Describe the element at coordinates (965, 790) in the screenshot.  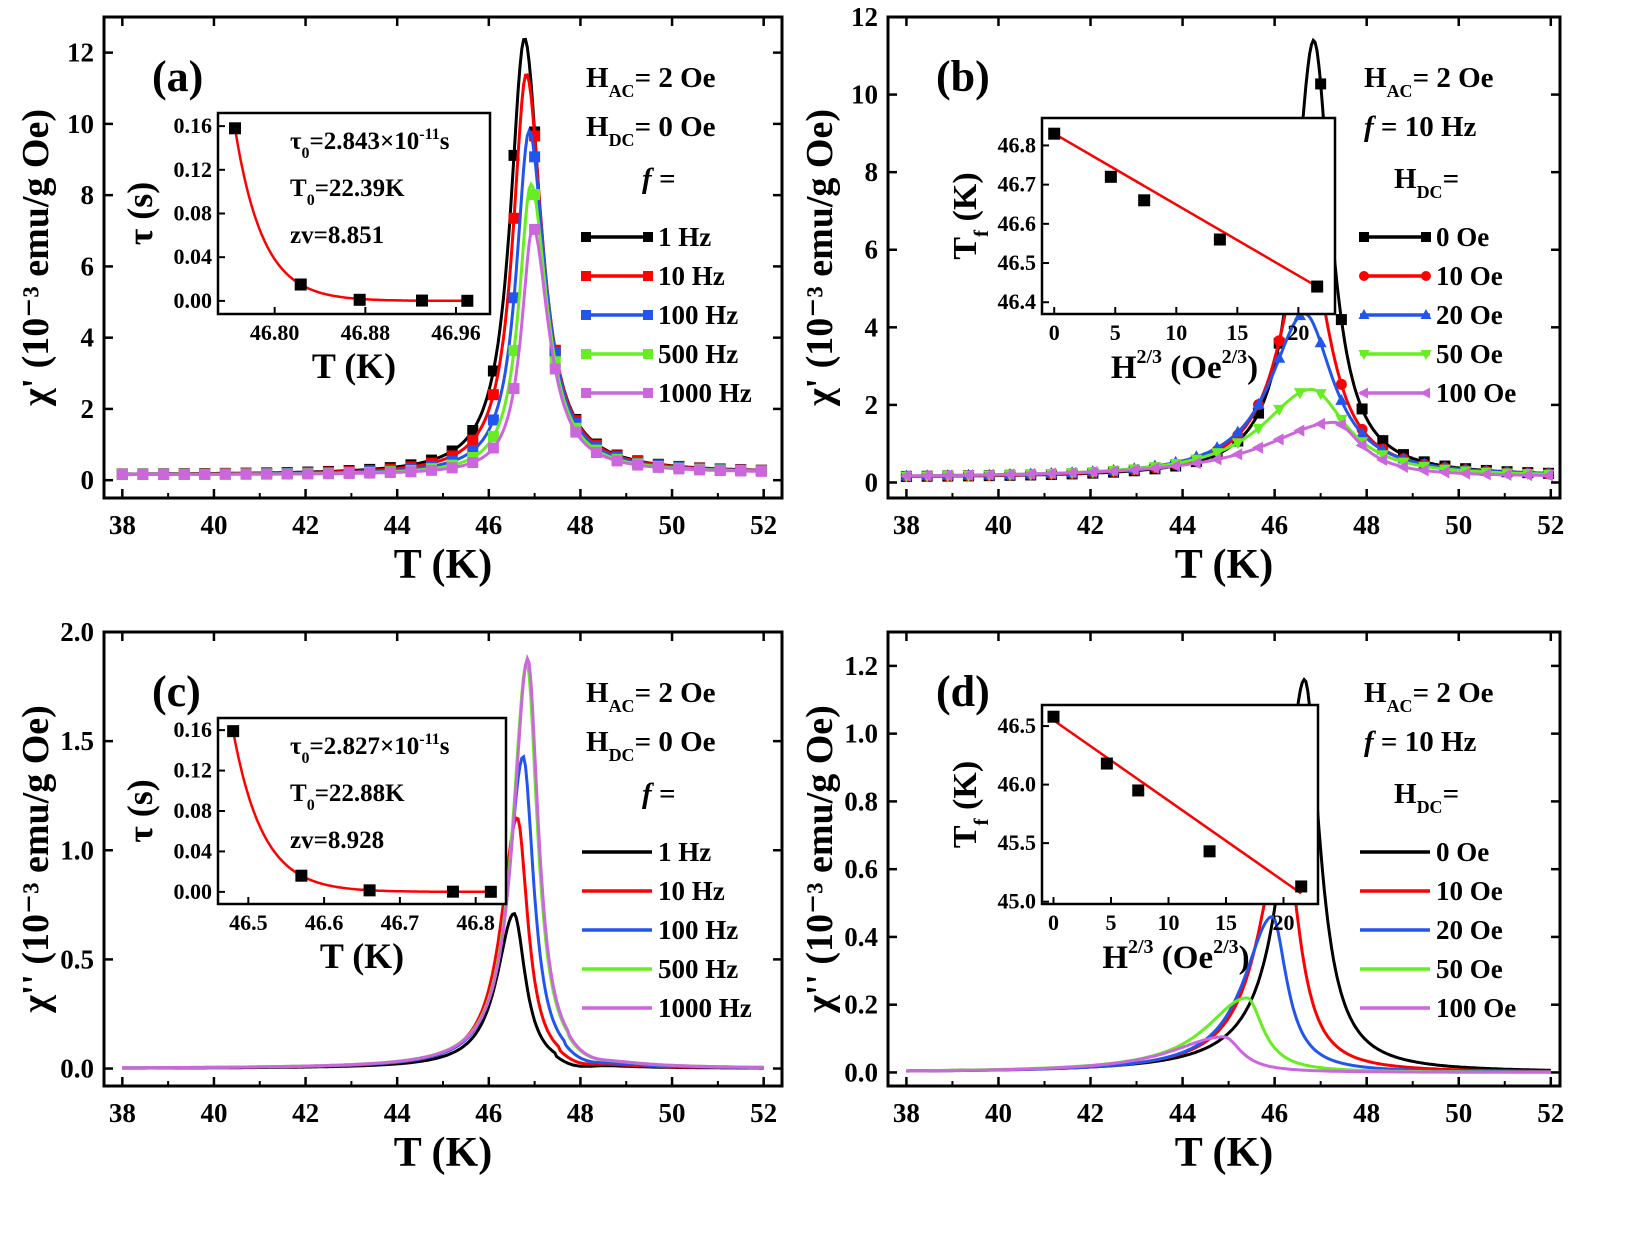
I see `inset-y-title-part: (K)` at that location.